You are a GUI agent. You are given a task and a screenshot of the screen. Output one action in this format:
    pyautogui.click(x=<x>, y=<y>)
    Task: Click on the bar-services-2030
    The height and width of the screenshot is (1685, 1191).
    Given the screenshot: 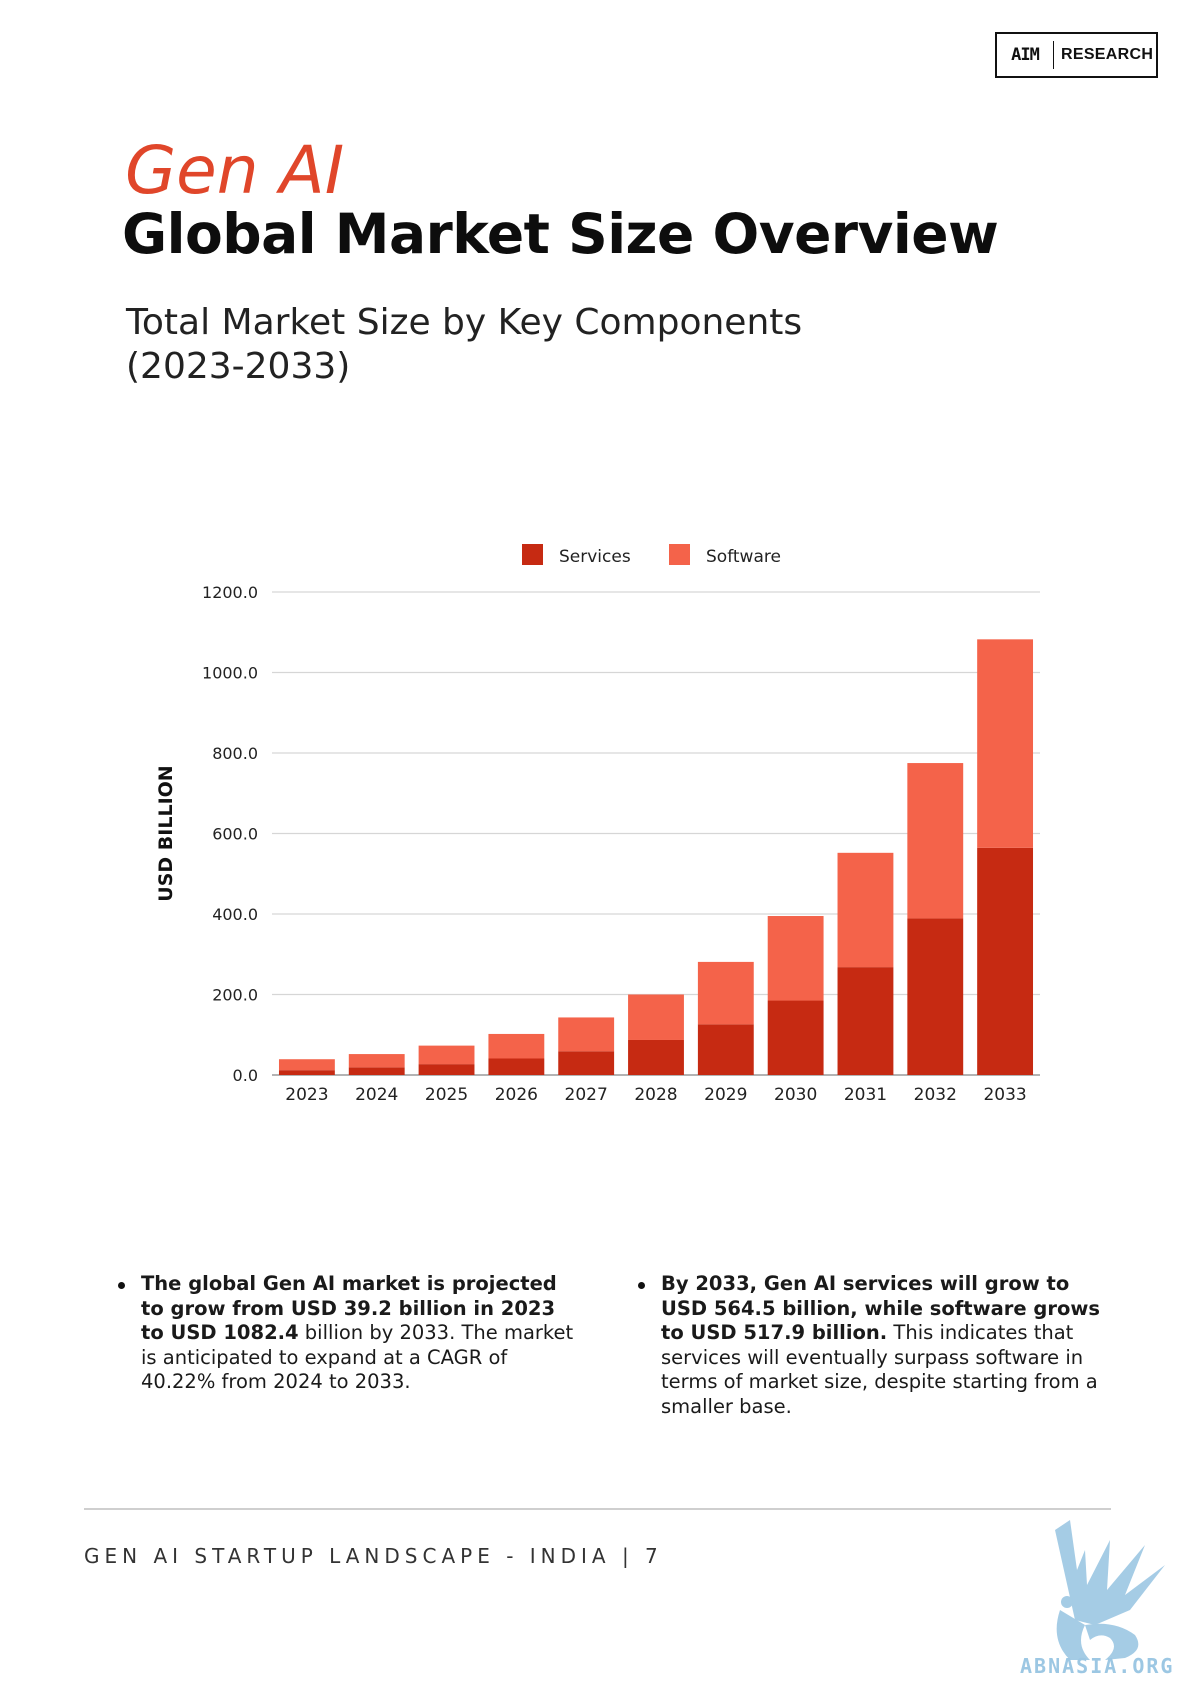 What is the action you would take?
    pyautogui.click(x=795, y=1037)
    